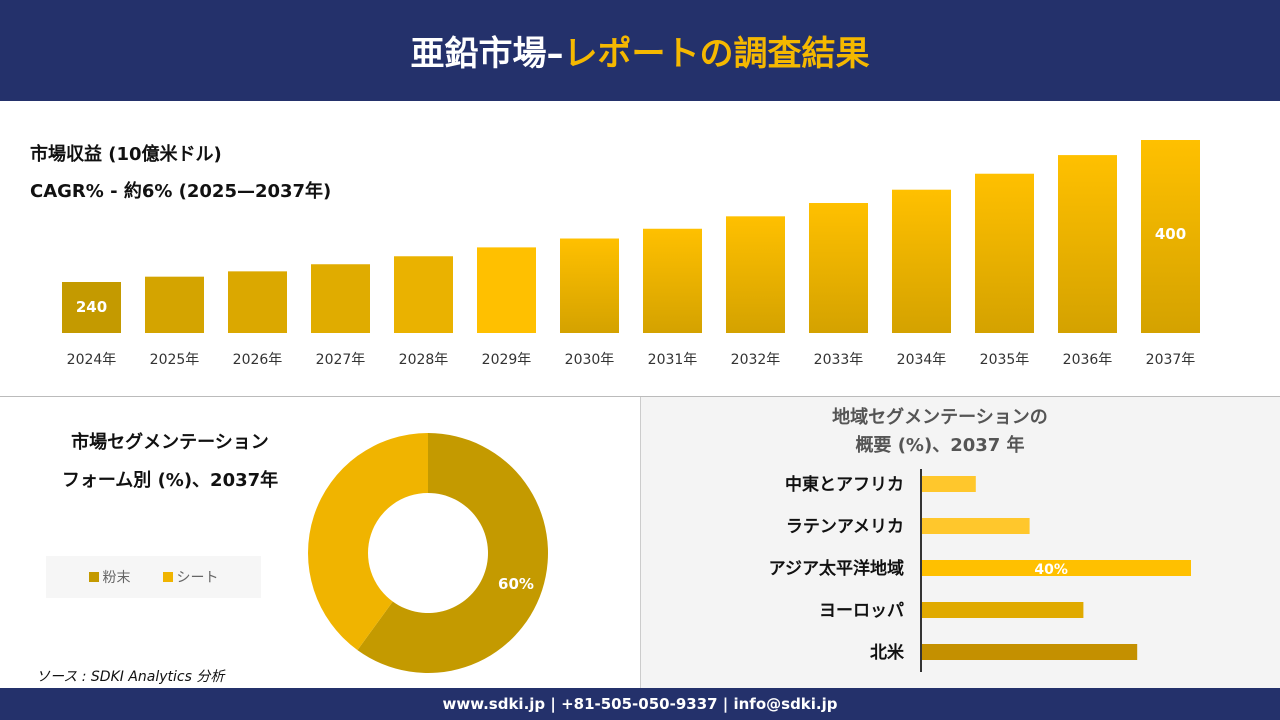 The height and width of the screenshot is (720, 1280). I want to click on title-white: 亜鉛市場–, so click(487, 54).